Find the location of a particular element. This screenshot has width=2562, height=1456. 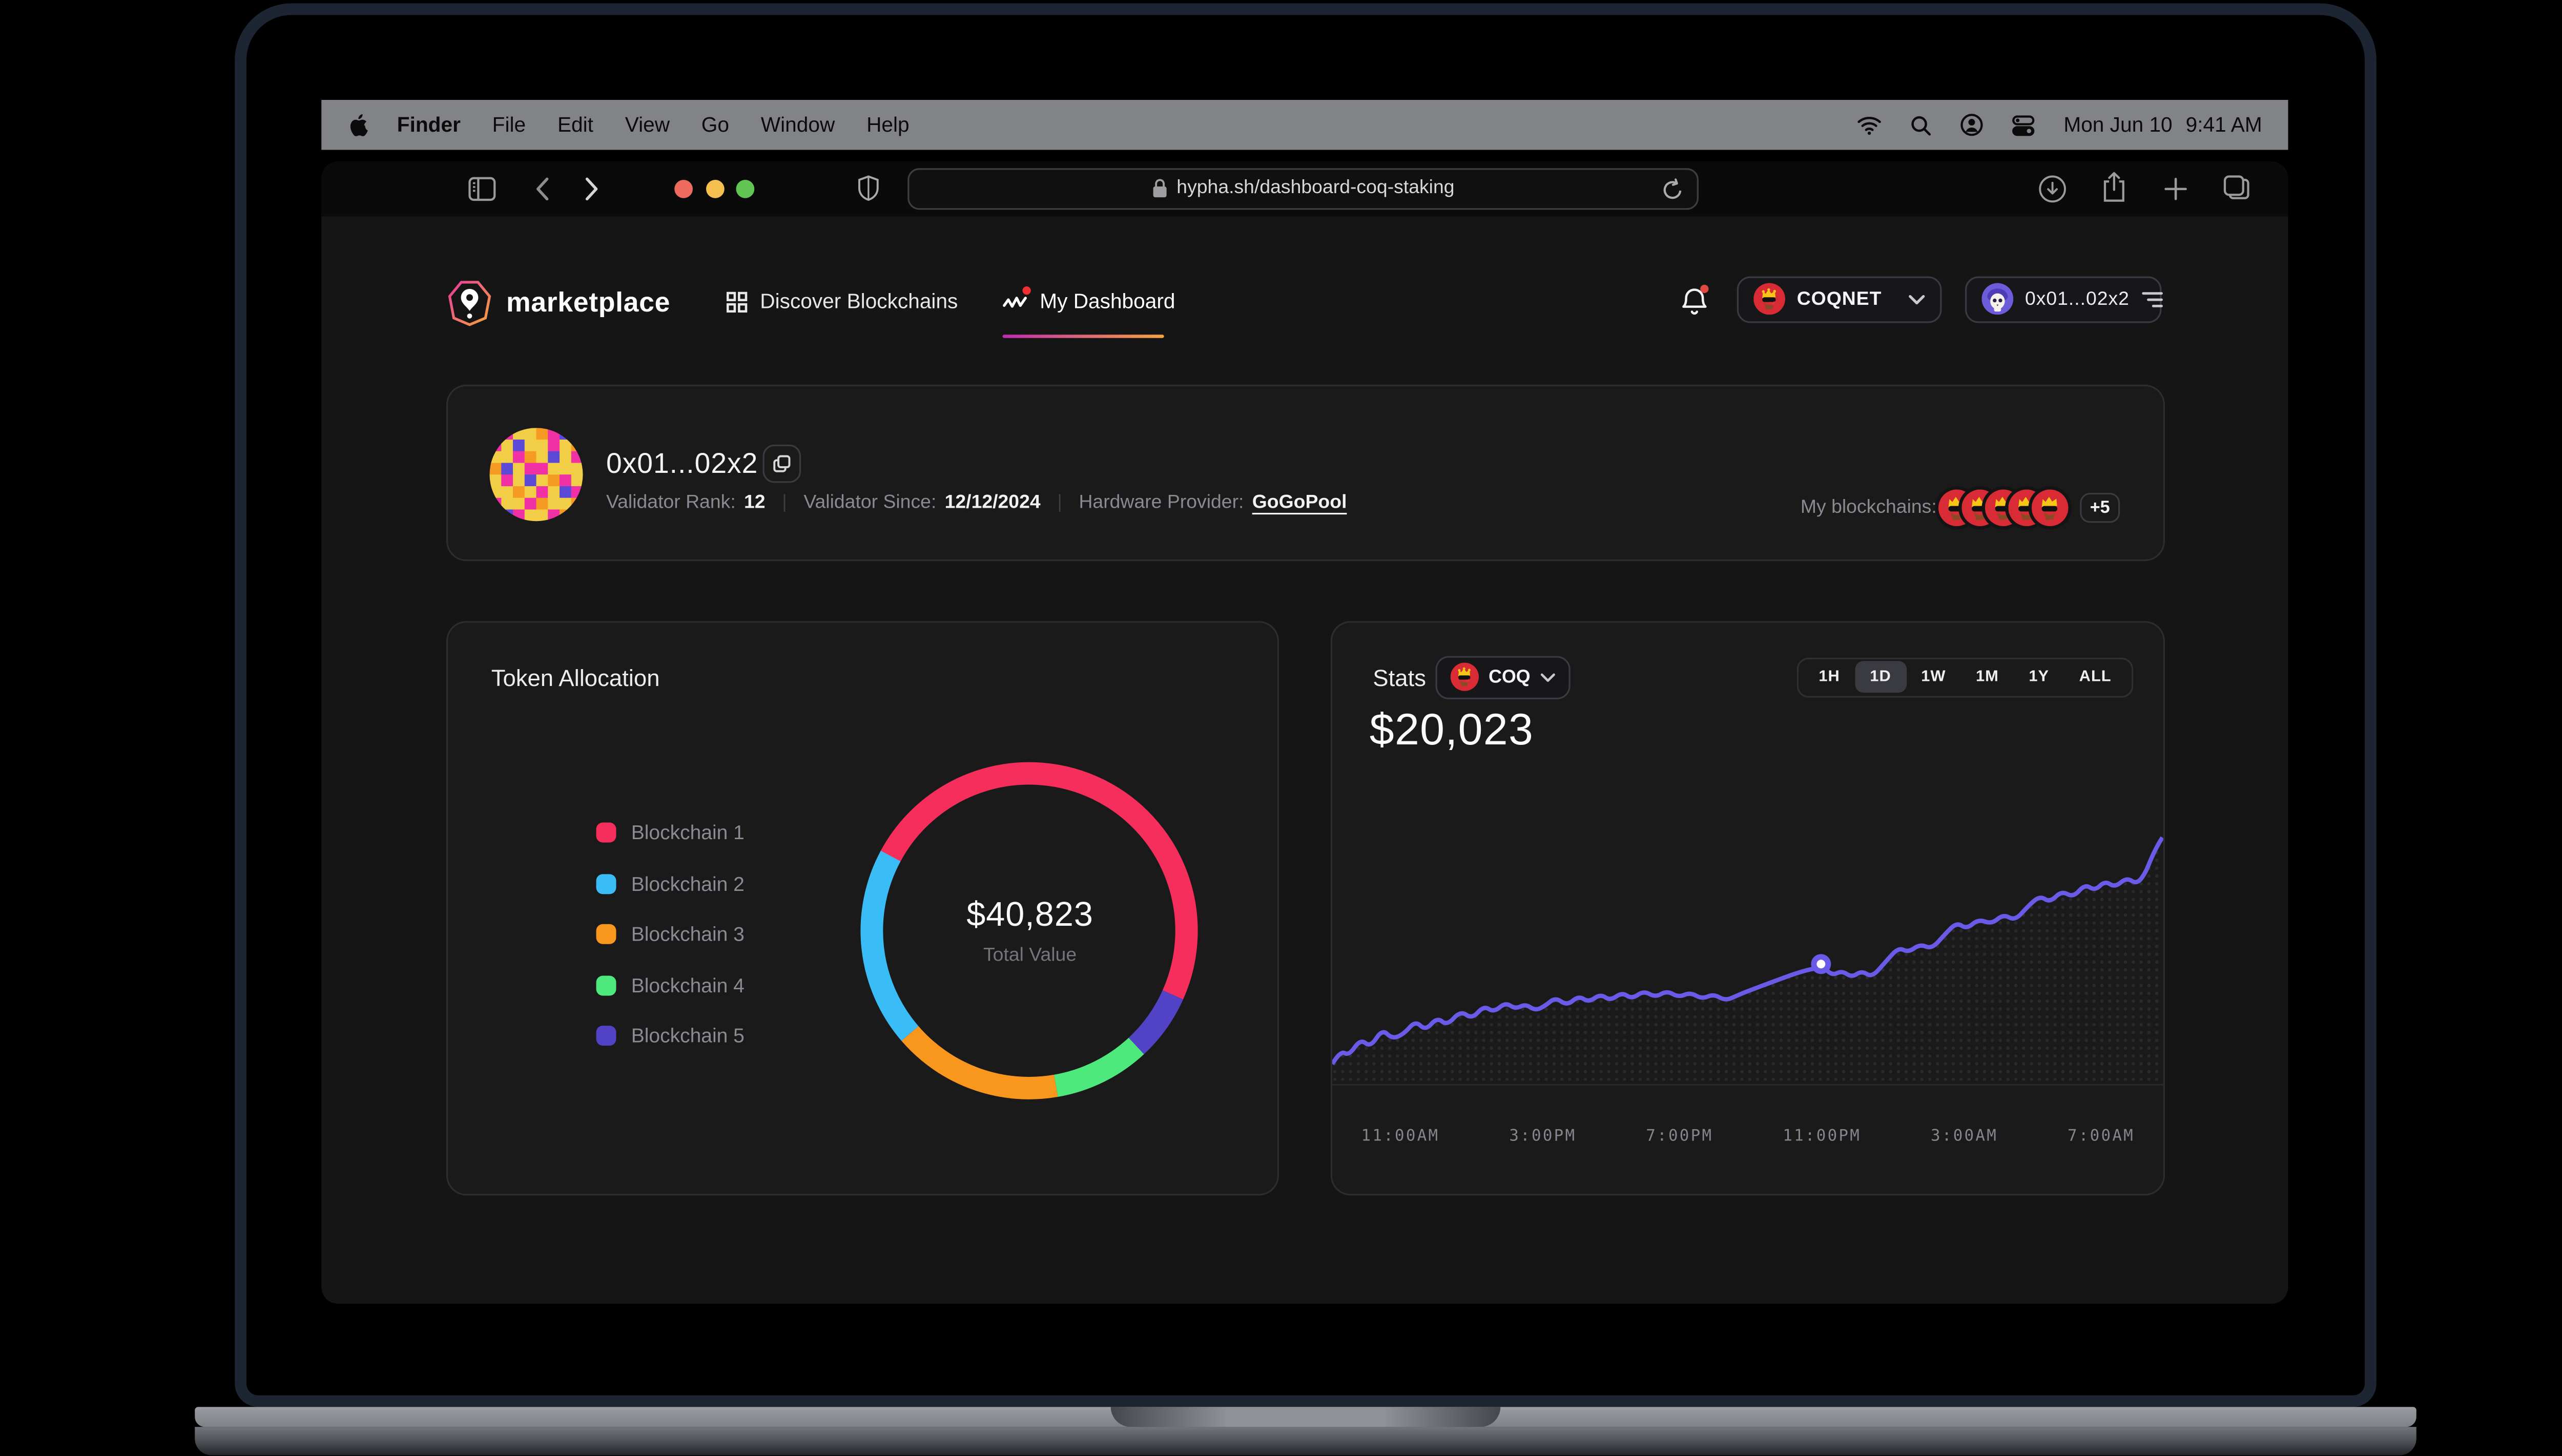

menubar-date: Mon Jun 10 is located at coordinates (2118, 125).